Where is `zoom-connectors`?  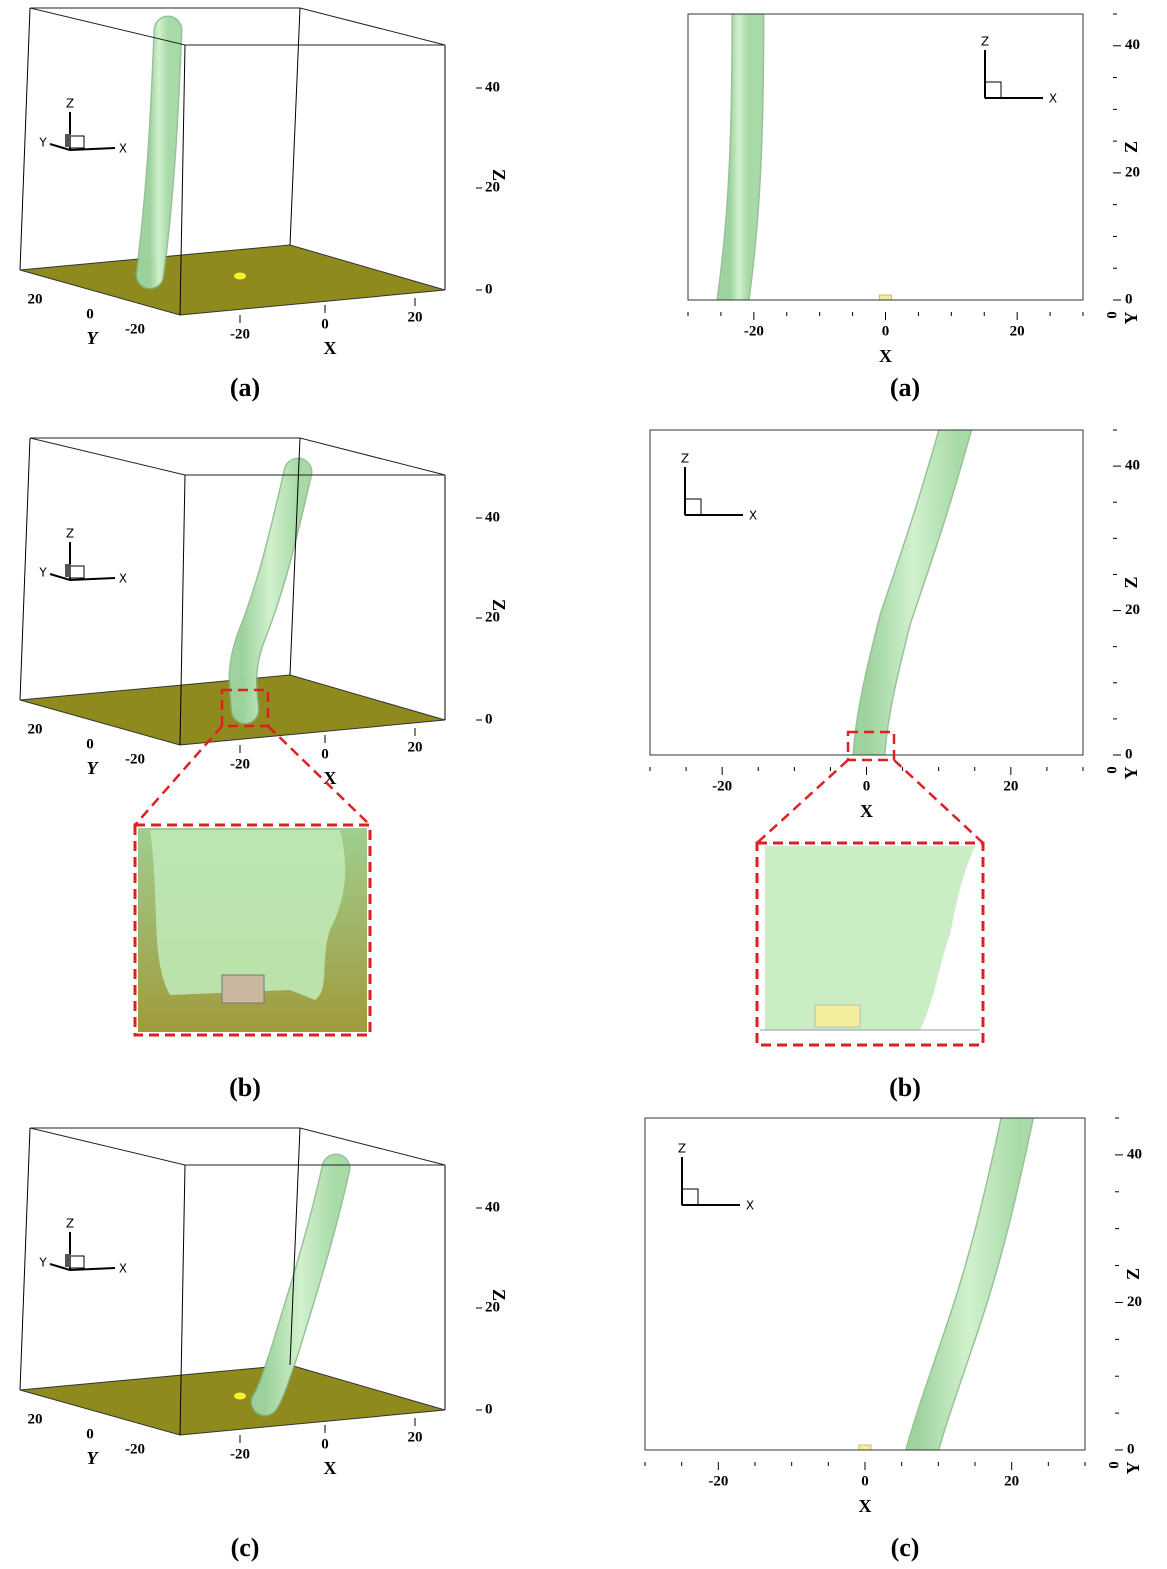 zoom-connectors is located at coordinates (559, 766).